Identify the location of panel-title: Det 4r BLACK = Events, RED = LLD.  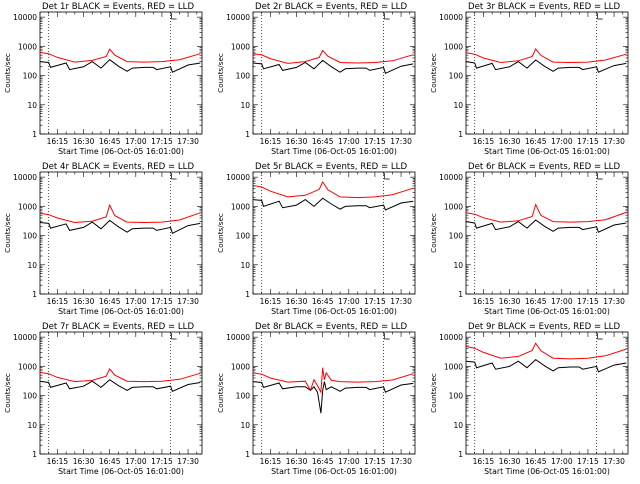
(118, 167).